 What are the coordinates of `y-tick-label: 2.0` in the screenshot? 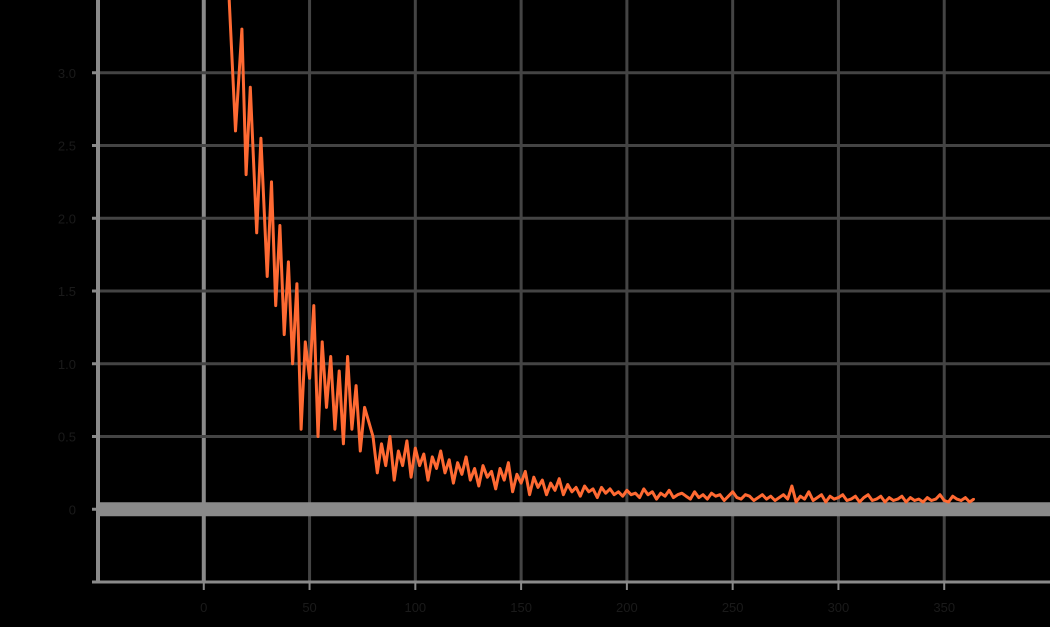 It's located at (67, 218).